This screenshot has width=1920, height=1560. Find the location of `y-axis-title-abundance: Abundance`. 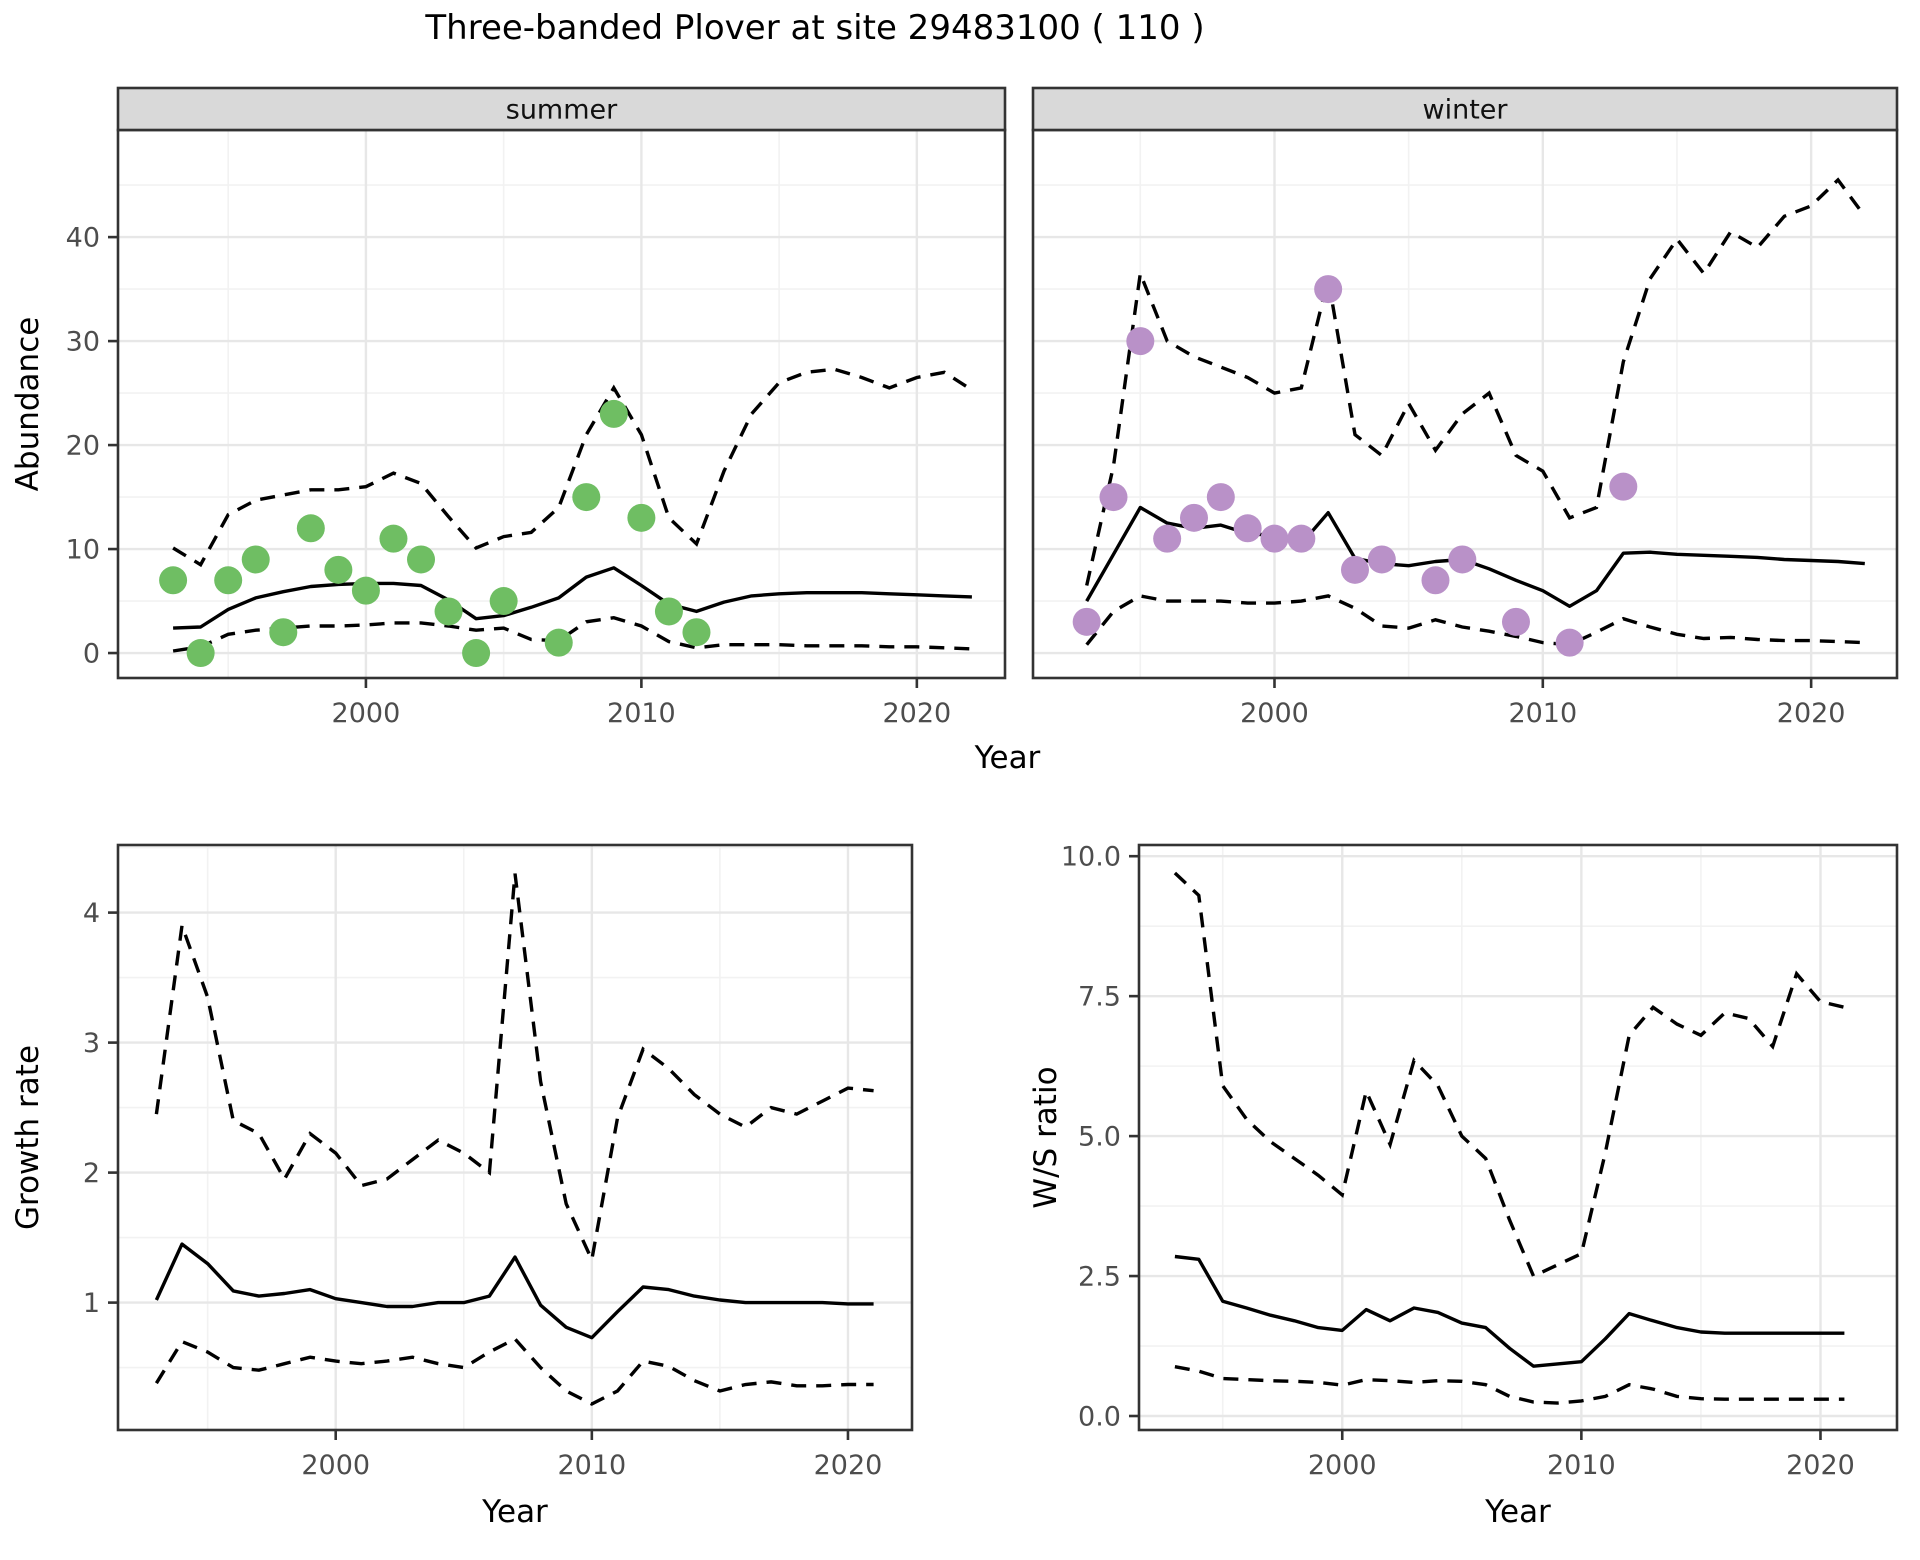

y-axis-title-abundance: Abundance is located at coordinates (28, 404).